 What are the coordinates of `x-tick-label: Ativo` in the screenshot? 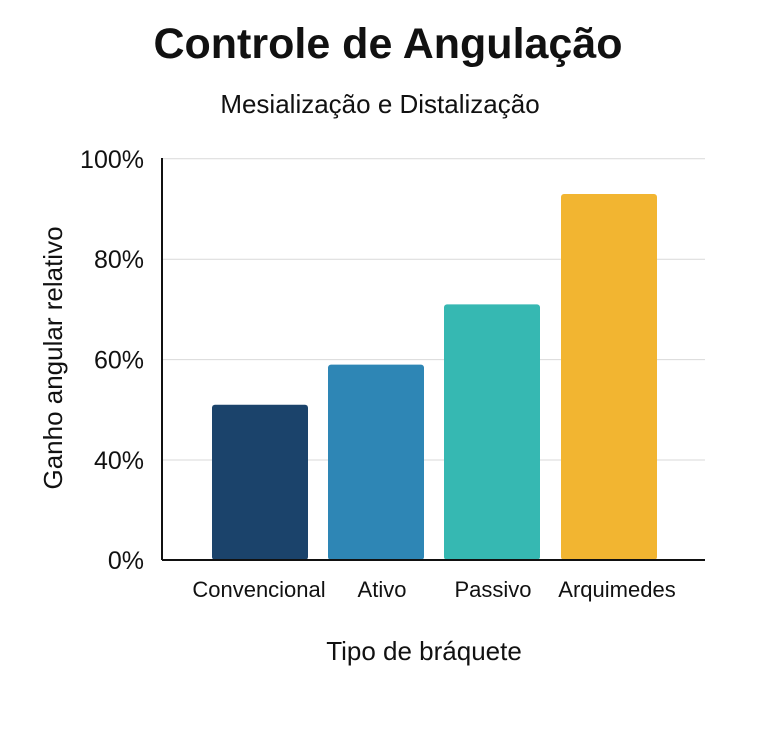 It's located at (382, 589).